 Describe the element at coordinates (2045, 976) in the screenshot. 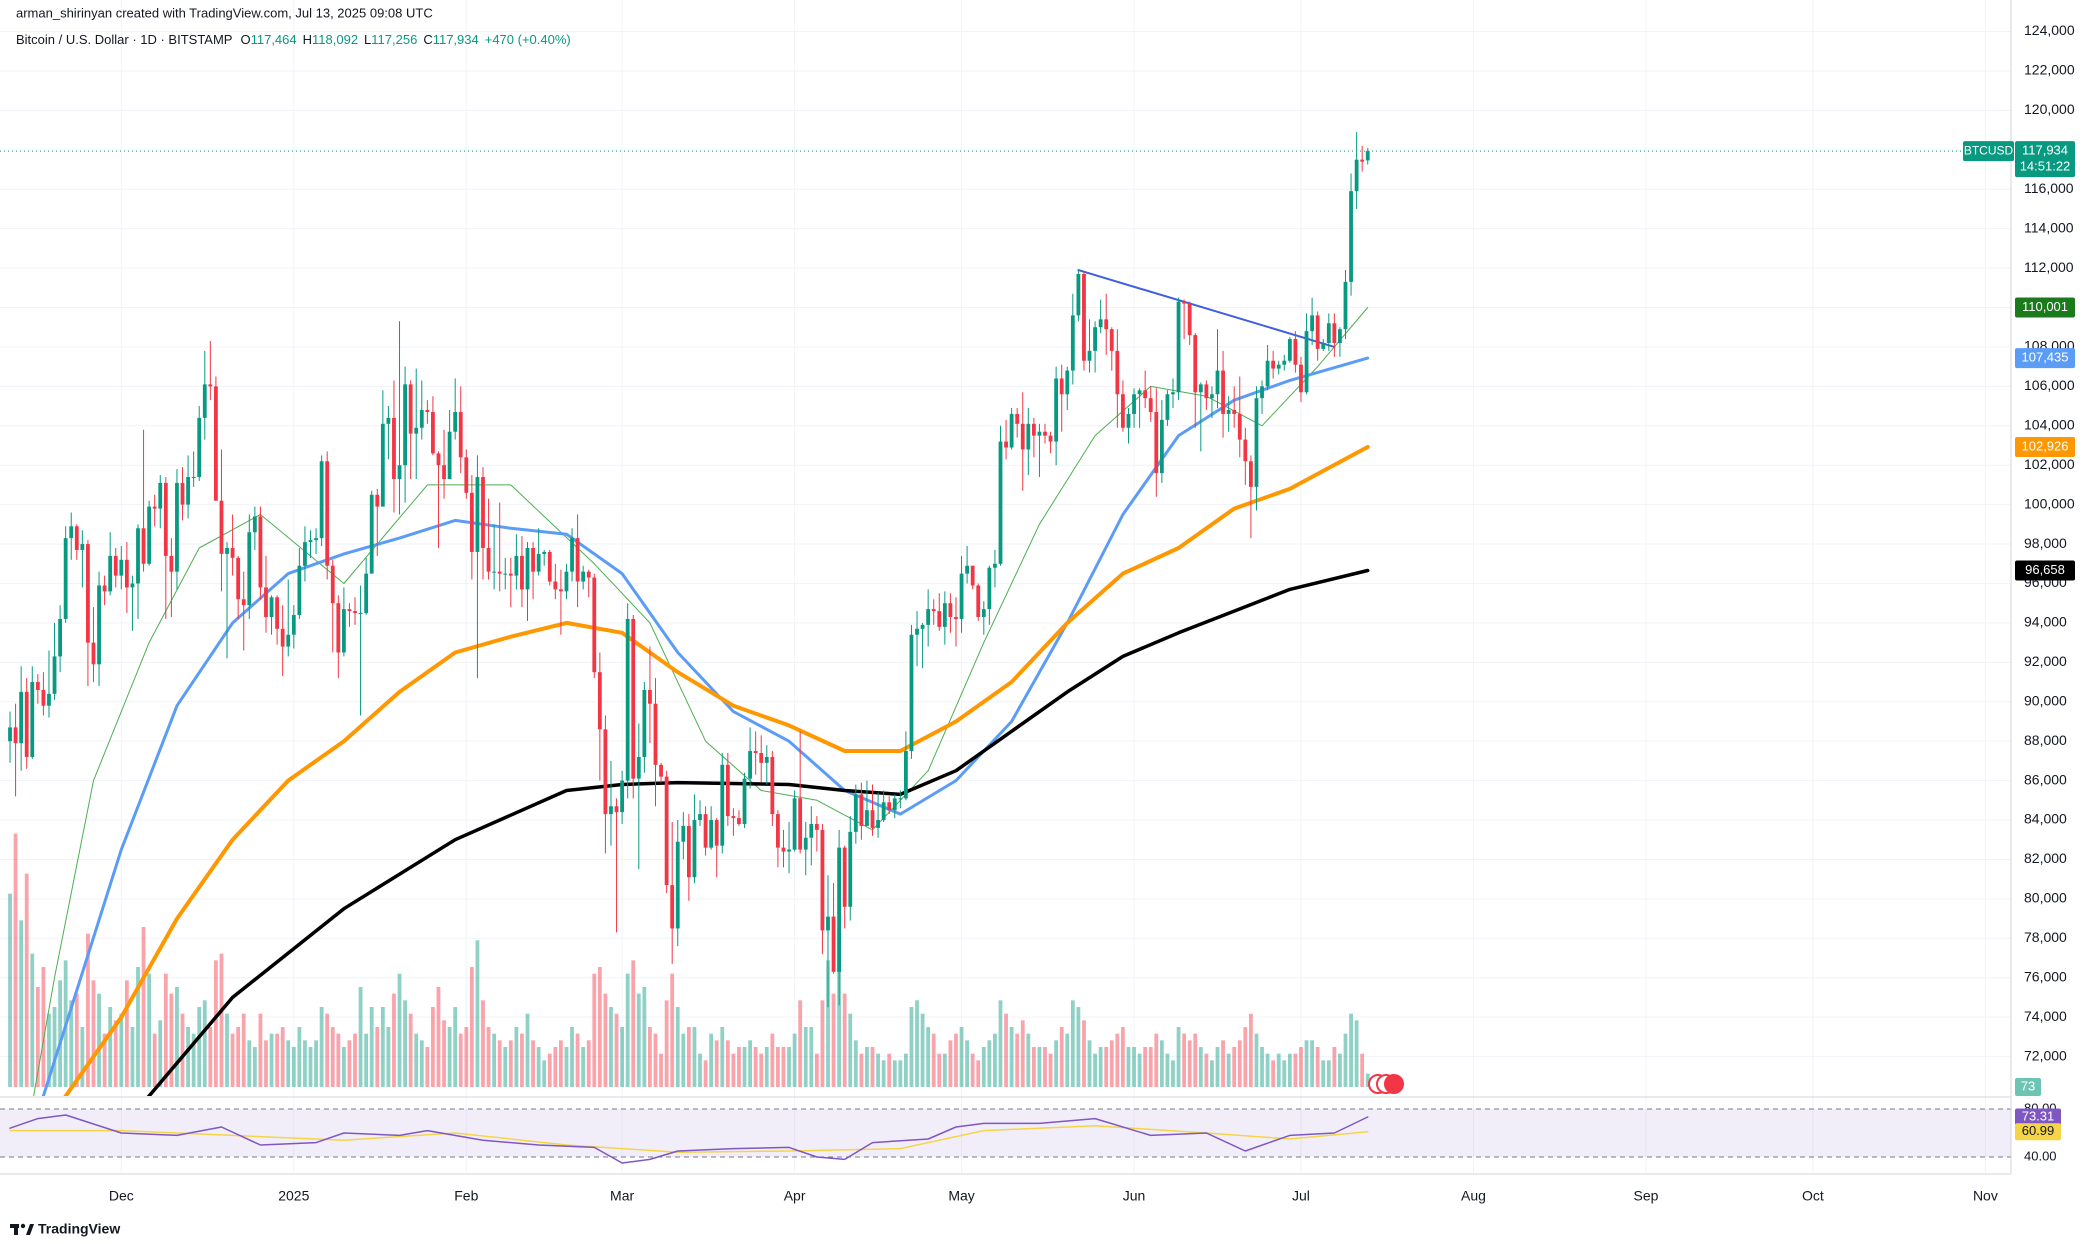

I see `y-tick-label: 76,000` at that location.